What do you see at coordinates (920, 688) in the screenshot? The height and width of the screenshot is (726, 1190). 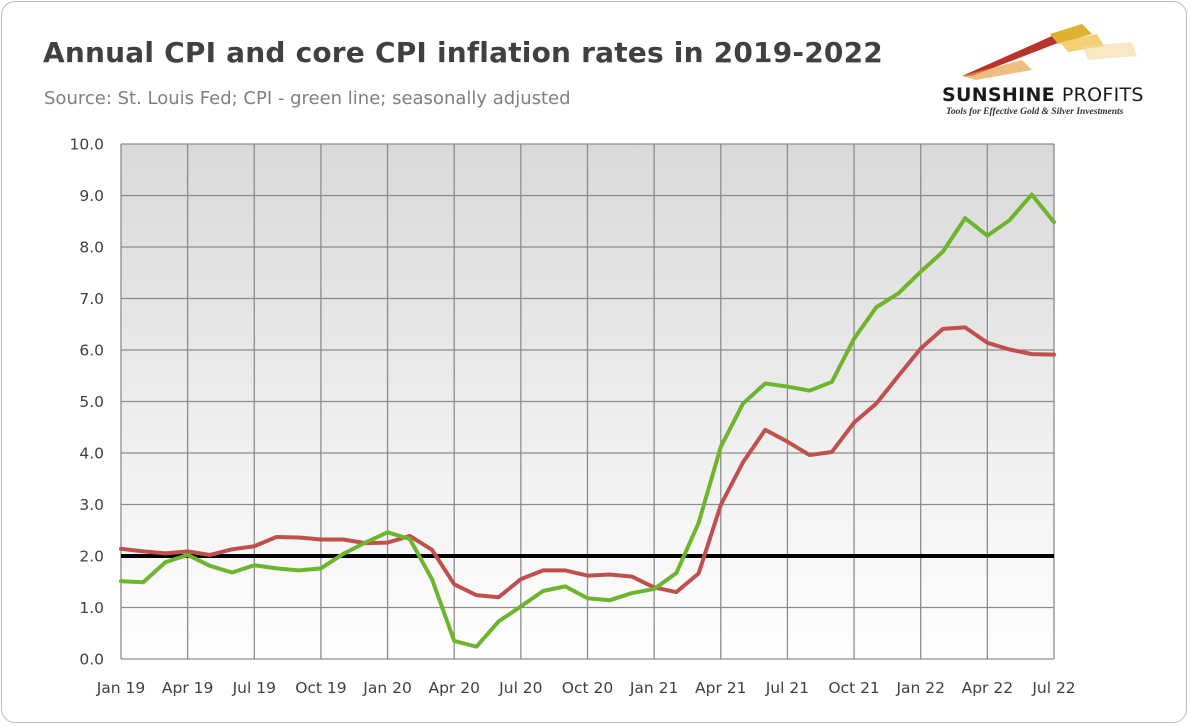 I see `x-tick-label: Jan 22` at bounding box center [920, 688].